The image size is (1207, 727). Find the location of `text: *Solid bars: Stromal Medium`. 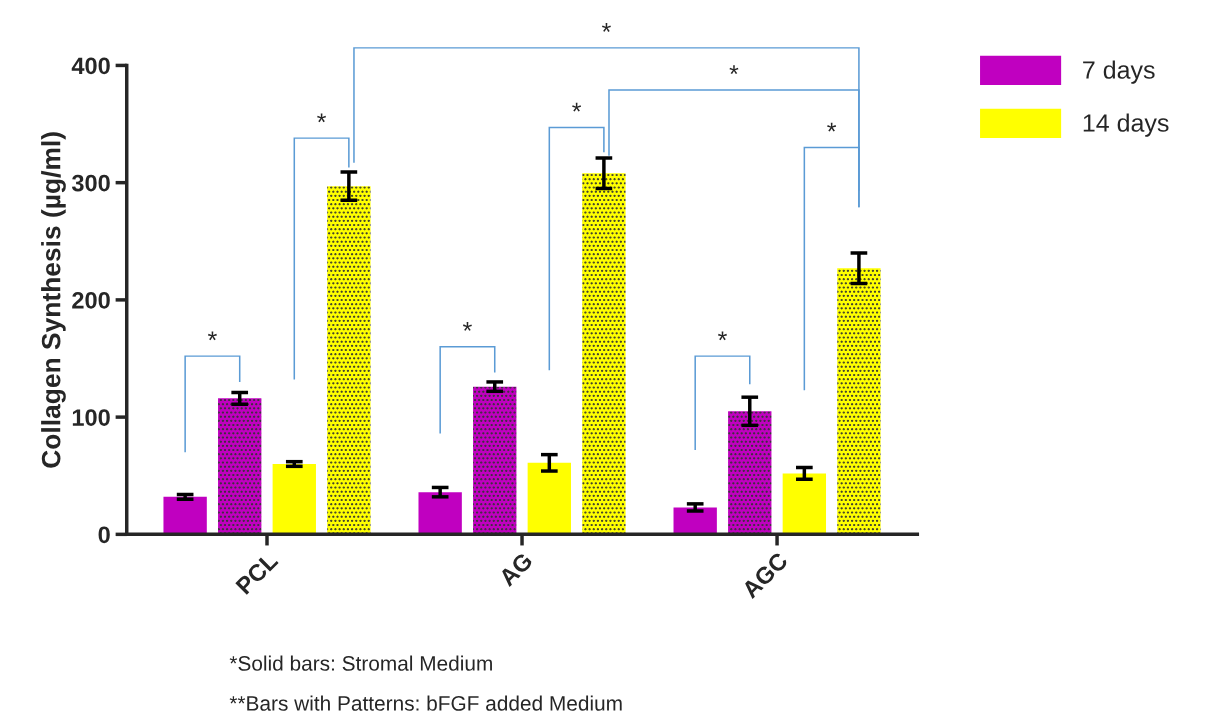

text: *Solid bars: Stromal Medium is located at coordinates (360, 663).